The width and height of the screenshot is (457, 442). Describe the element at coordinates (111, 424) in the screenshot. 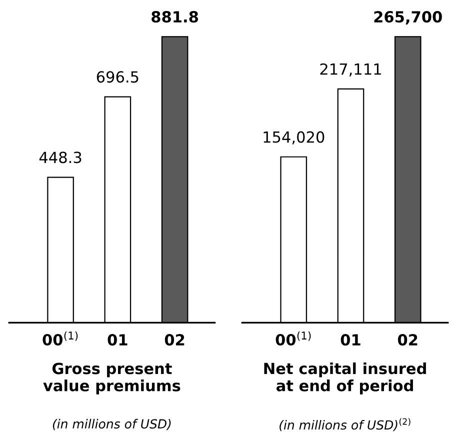

I see `text: (in millions of USD)` at that location.